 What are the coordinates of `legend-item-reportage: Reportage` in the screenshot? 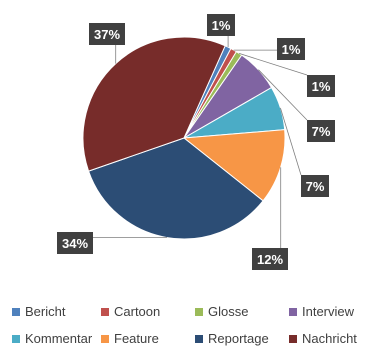 It's located at (232, 338).